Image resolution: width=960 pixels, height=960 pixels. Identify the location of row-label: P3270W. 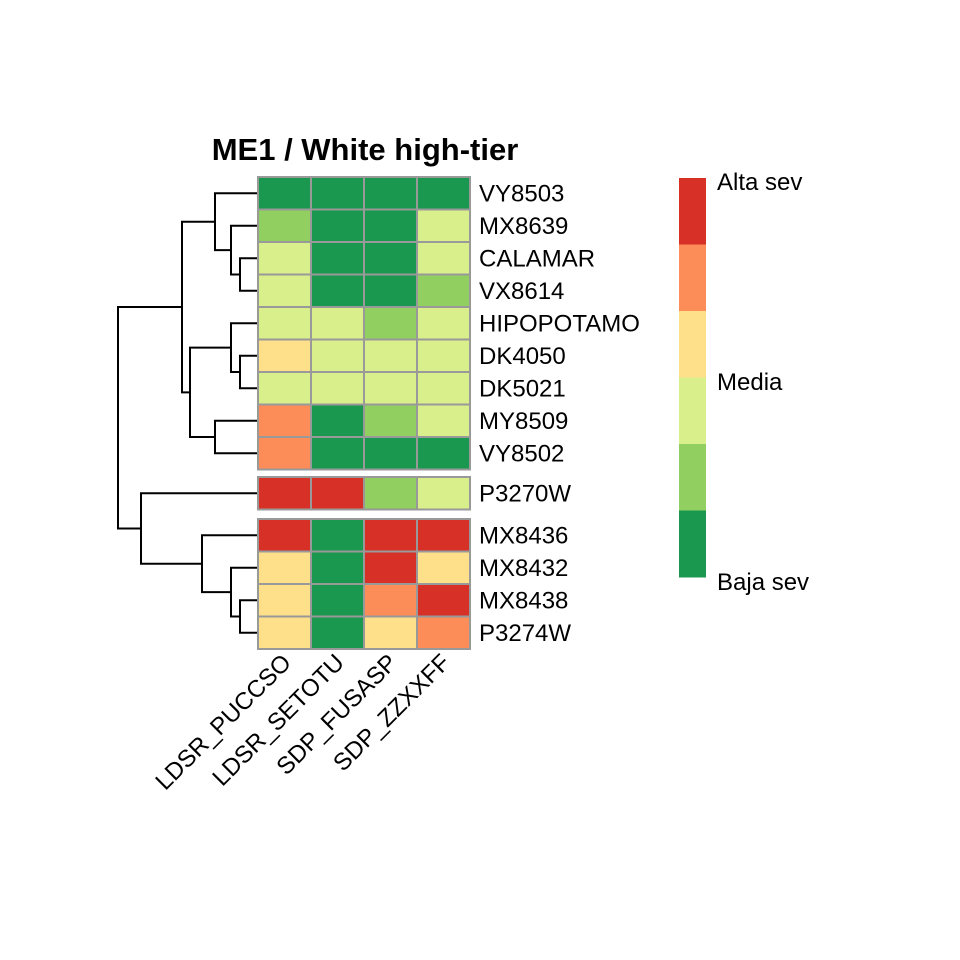
(525, 493).